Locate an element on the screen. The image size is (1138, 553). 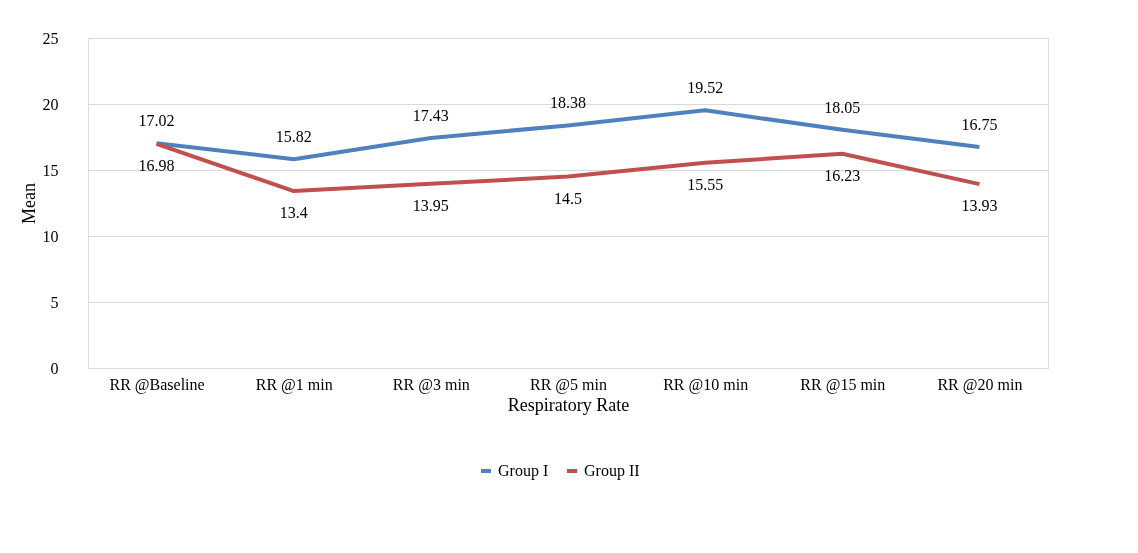
data-label: 15.55 is located at coordinates (705, 184).